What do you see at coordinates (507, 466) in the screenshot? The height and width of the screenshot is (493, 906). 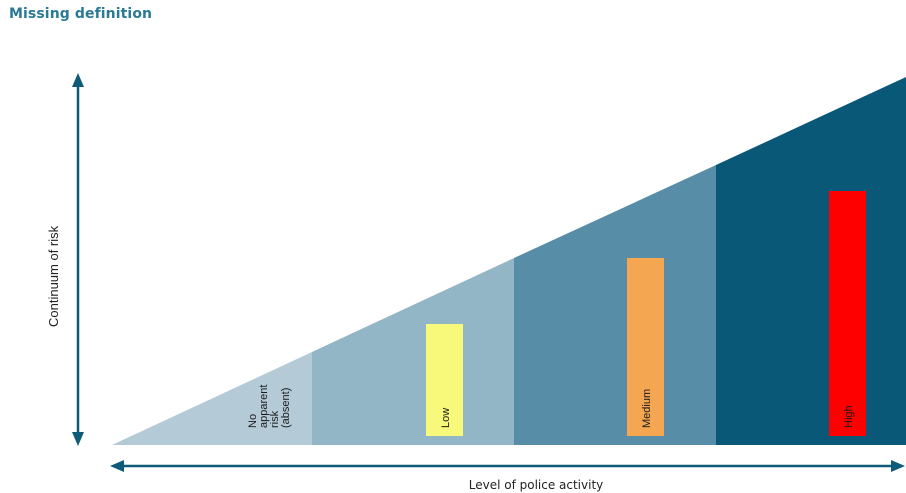 I see `x-axis-arrow` at bounding box center [507, 466].